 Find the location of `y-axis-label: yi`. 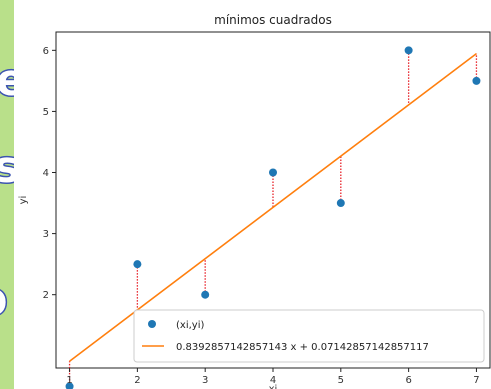

y-axis-label: yi is located at coordinates (23, 200).